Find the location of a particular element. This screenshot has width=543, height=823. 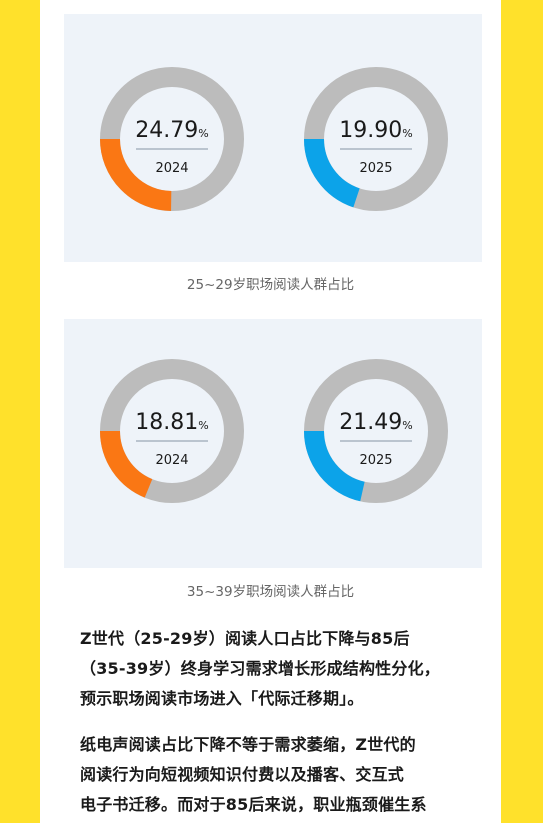

donut-chart-group-35-39: 18.81% 2024 21.49% 2025 is located at coordinates (274, 431).